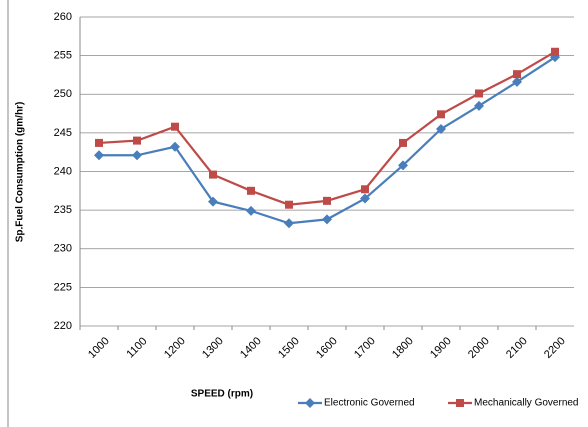 Image resolution: width=588 pixels, height=427 pixels. What do you see at coordinates (327, 348) in the screenshot?
I see `x-tick-label: 1600` at bounding box center [327, 348].